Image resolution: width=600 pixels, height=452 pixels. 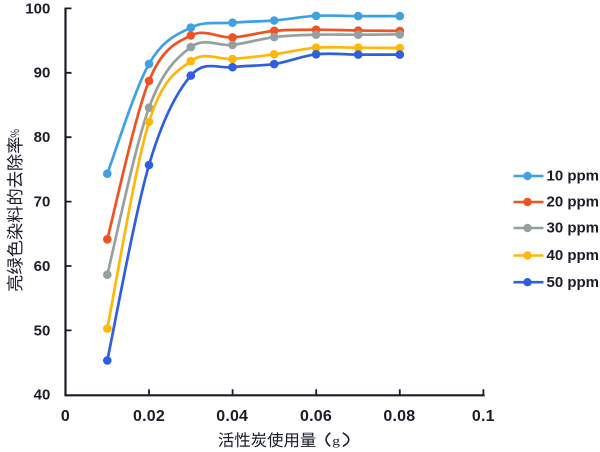 What do you see at coordinates (65, 416) in the screenshot?
I see `svg-text: 0` at bounding box center [65, 416].